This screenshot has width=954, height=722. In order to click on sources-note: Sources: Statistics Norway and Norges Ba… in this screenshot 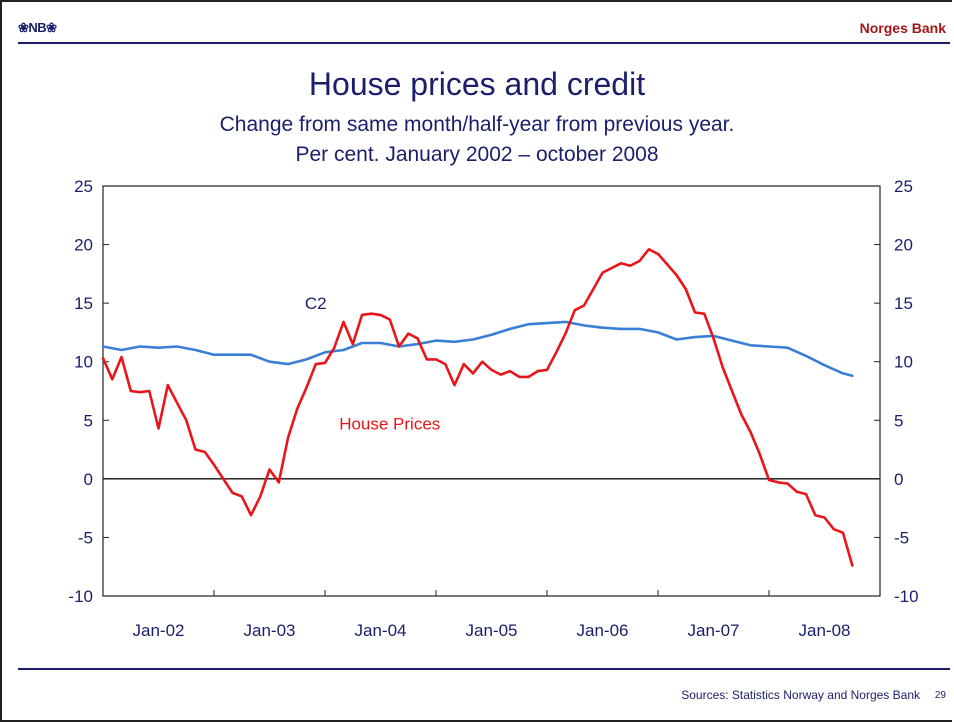, I will do `click(800, 695)`.